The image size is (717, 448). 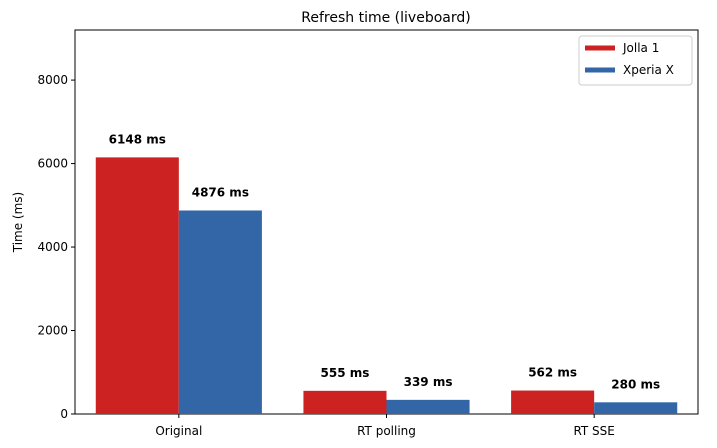 What do you see at coordinates (64, 414) in the screenshot?
I see `y-tick-label: 0` at bounding box center [64, 414].